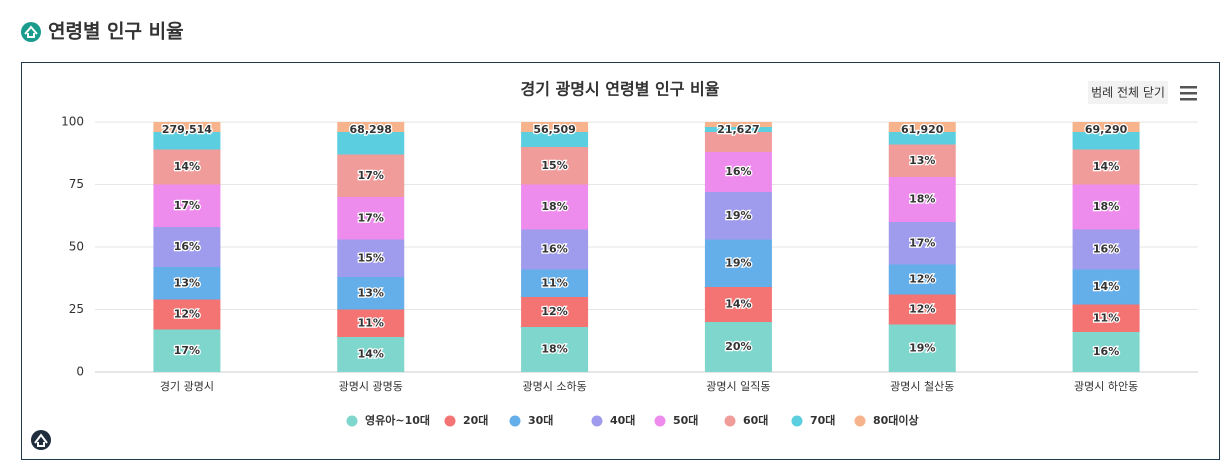 Image resolution: width=1229 pixels, height=470 pixels. What do you see at coordinates (397, 420) in the screenshot?
I see `legend-label: 영유아~10대` at bounding box center [397, 420].